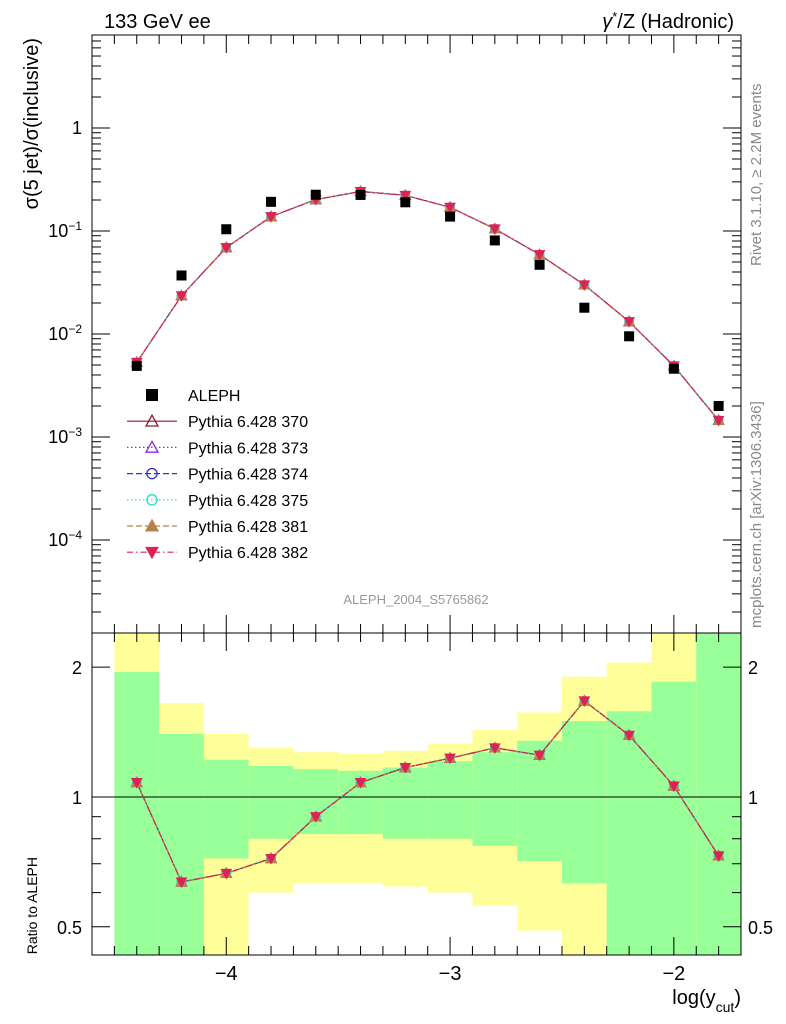 This screenshot has width=786, height=1024. What do you see at coordinates (77, 128) in the screenshot?
I see `y-tick-label: 1` at bounding box center [77, 128].